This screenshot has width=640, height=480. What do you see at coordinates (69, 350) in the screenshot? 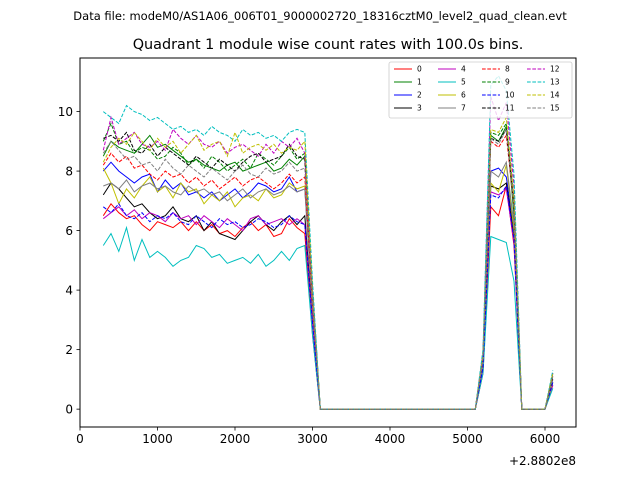
I see `y-tick-label: 2` at bounding box center [69, 350].